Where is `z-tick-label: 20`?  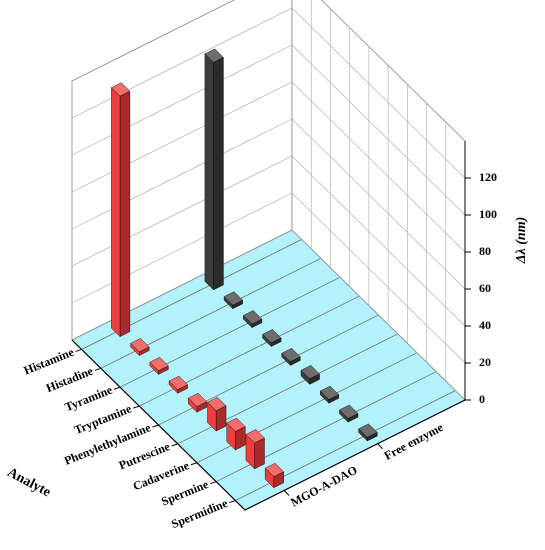
z-tick-label: 20 is located at coordinates (485, 362).